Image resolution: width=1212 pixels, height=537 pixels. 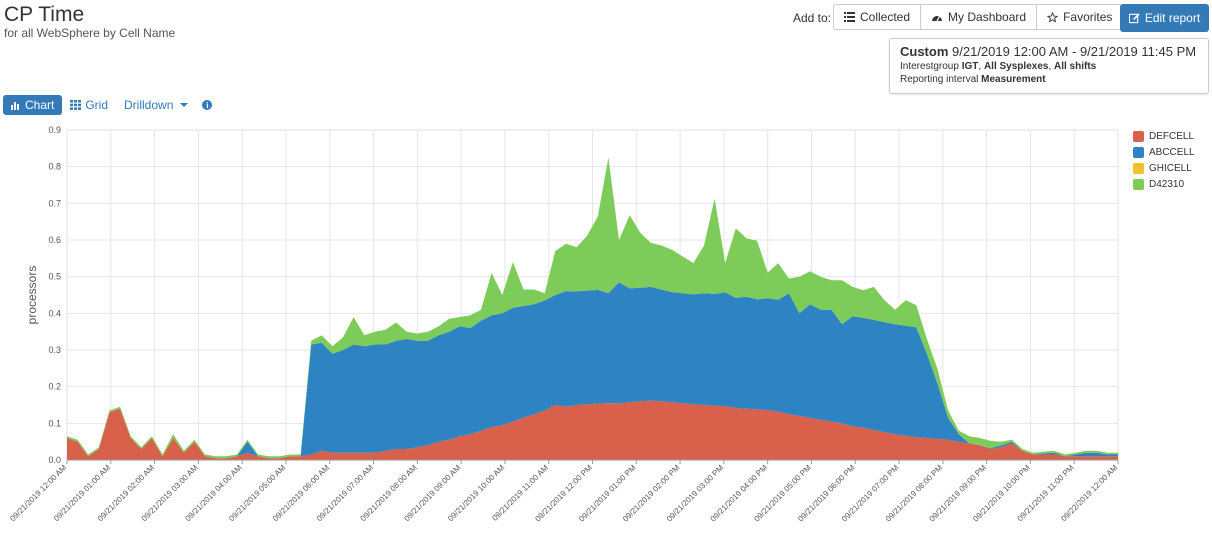 What do you see at coordinates (1172, 18) in the screenshot?
I see `edit-report-label: Edit report` at bounding box center [1172, 18].